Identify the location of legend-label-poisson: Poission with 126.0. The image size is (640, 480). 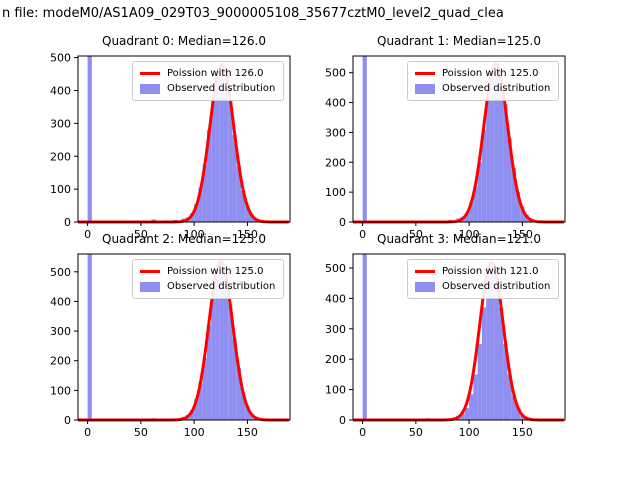
(215, 73).